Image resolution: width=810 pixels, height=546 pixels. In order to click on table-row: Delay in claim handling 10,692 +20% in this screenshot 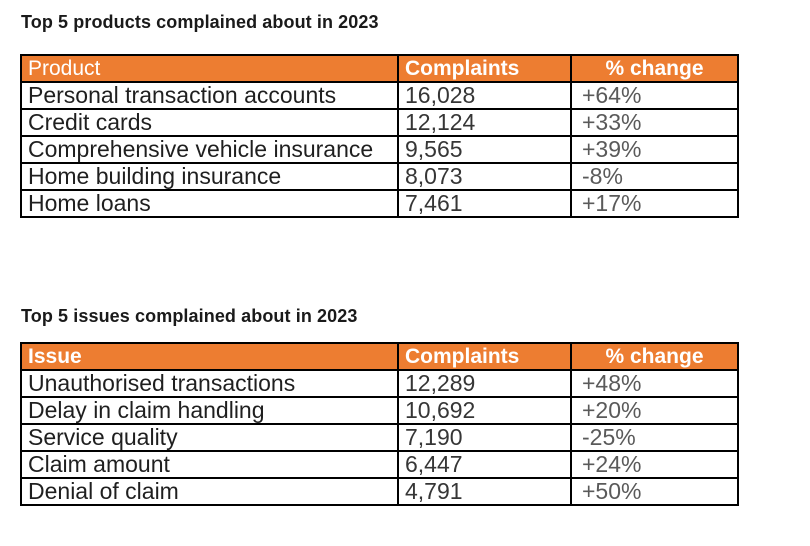, I will do `click(379, 410)`.